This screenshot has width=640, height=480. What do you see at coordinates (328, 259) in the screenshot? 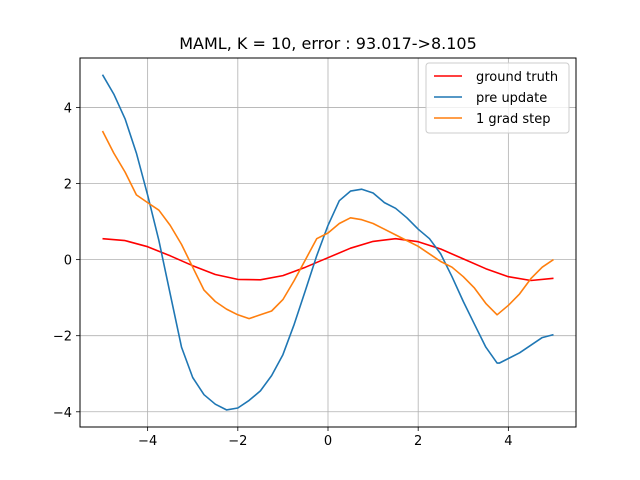
I see `series-line-ground-truth` at bounding box center [328, 259].